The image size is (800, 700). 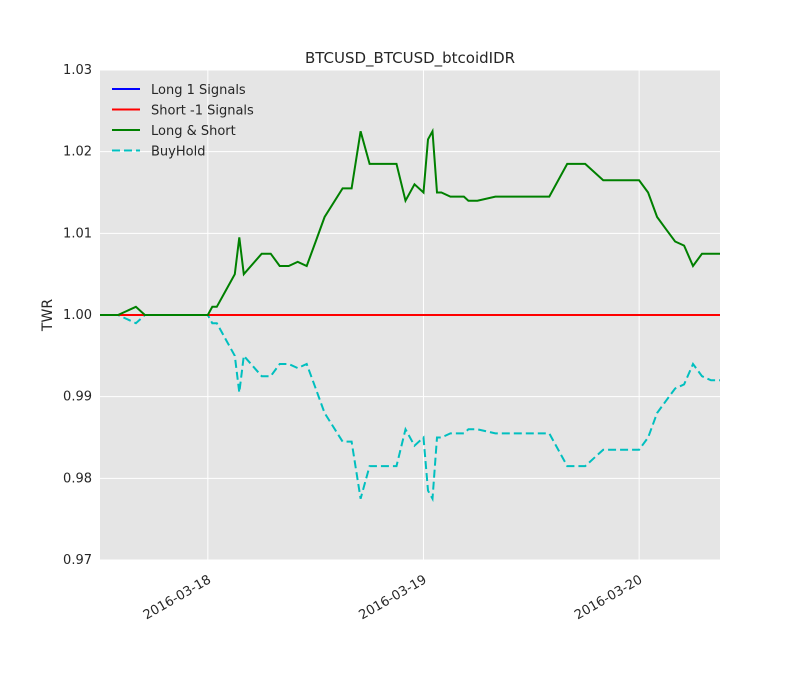 What do you see at coordinates (178, 152) in the screenshot?
I see `legend-label: BuyHold` at bounding box center [178, 152].